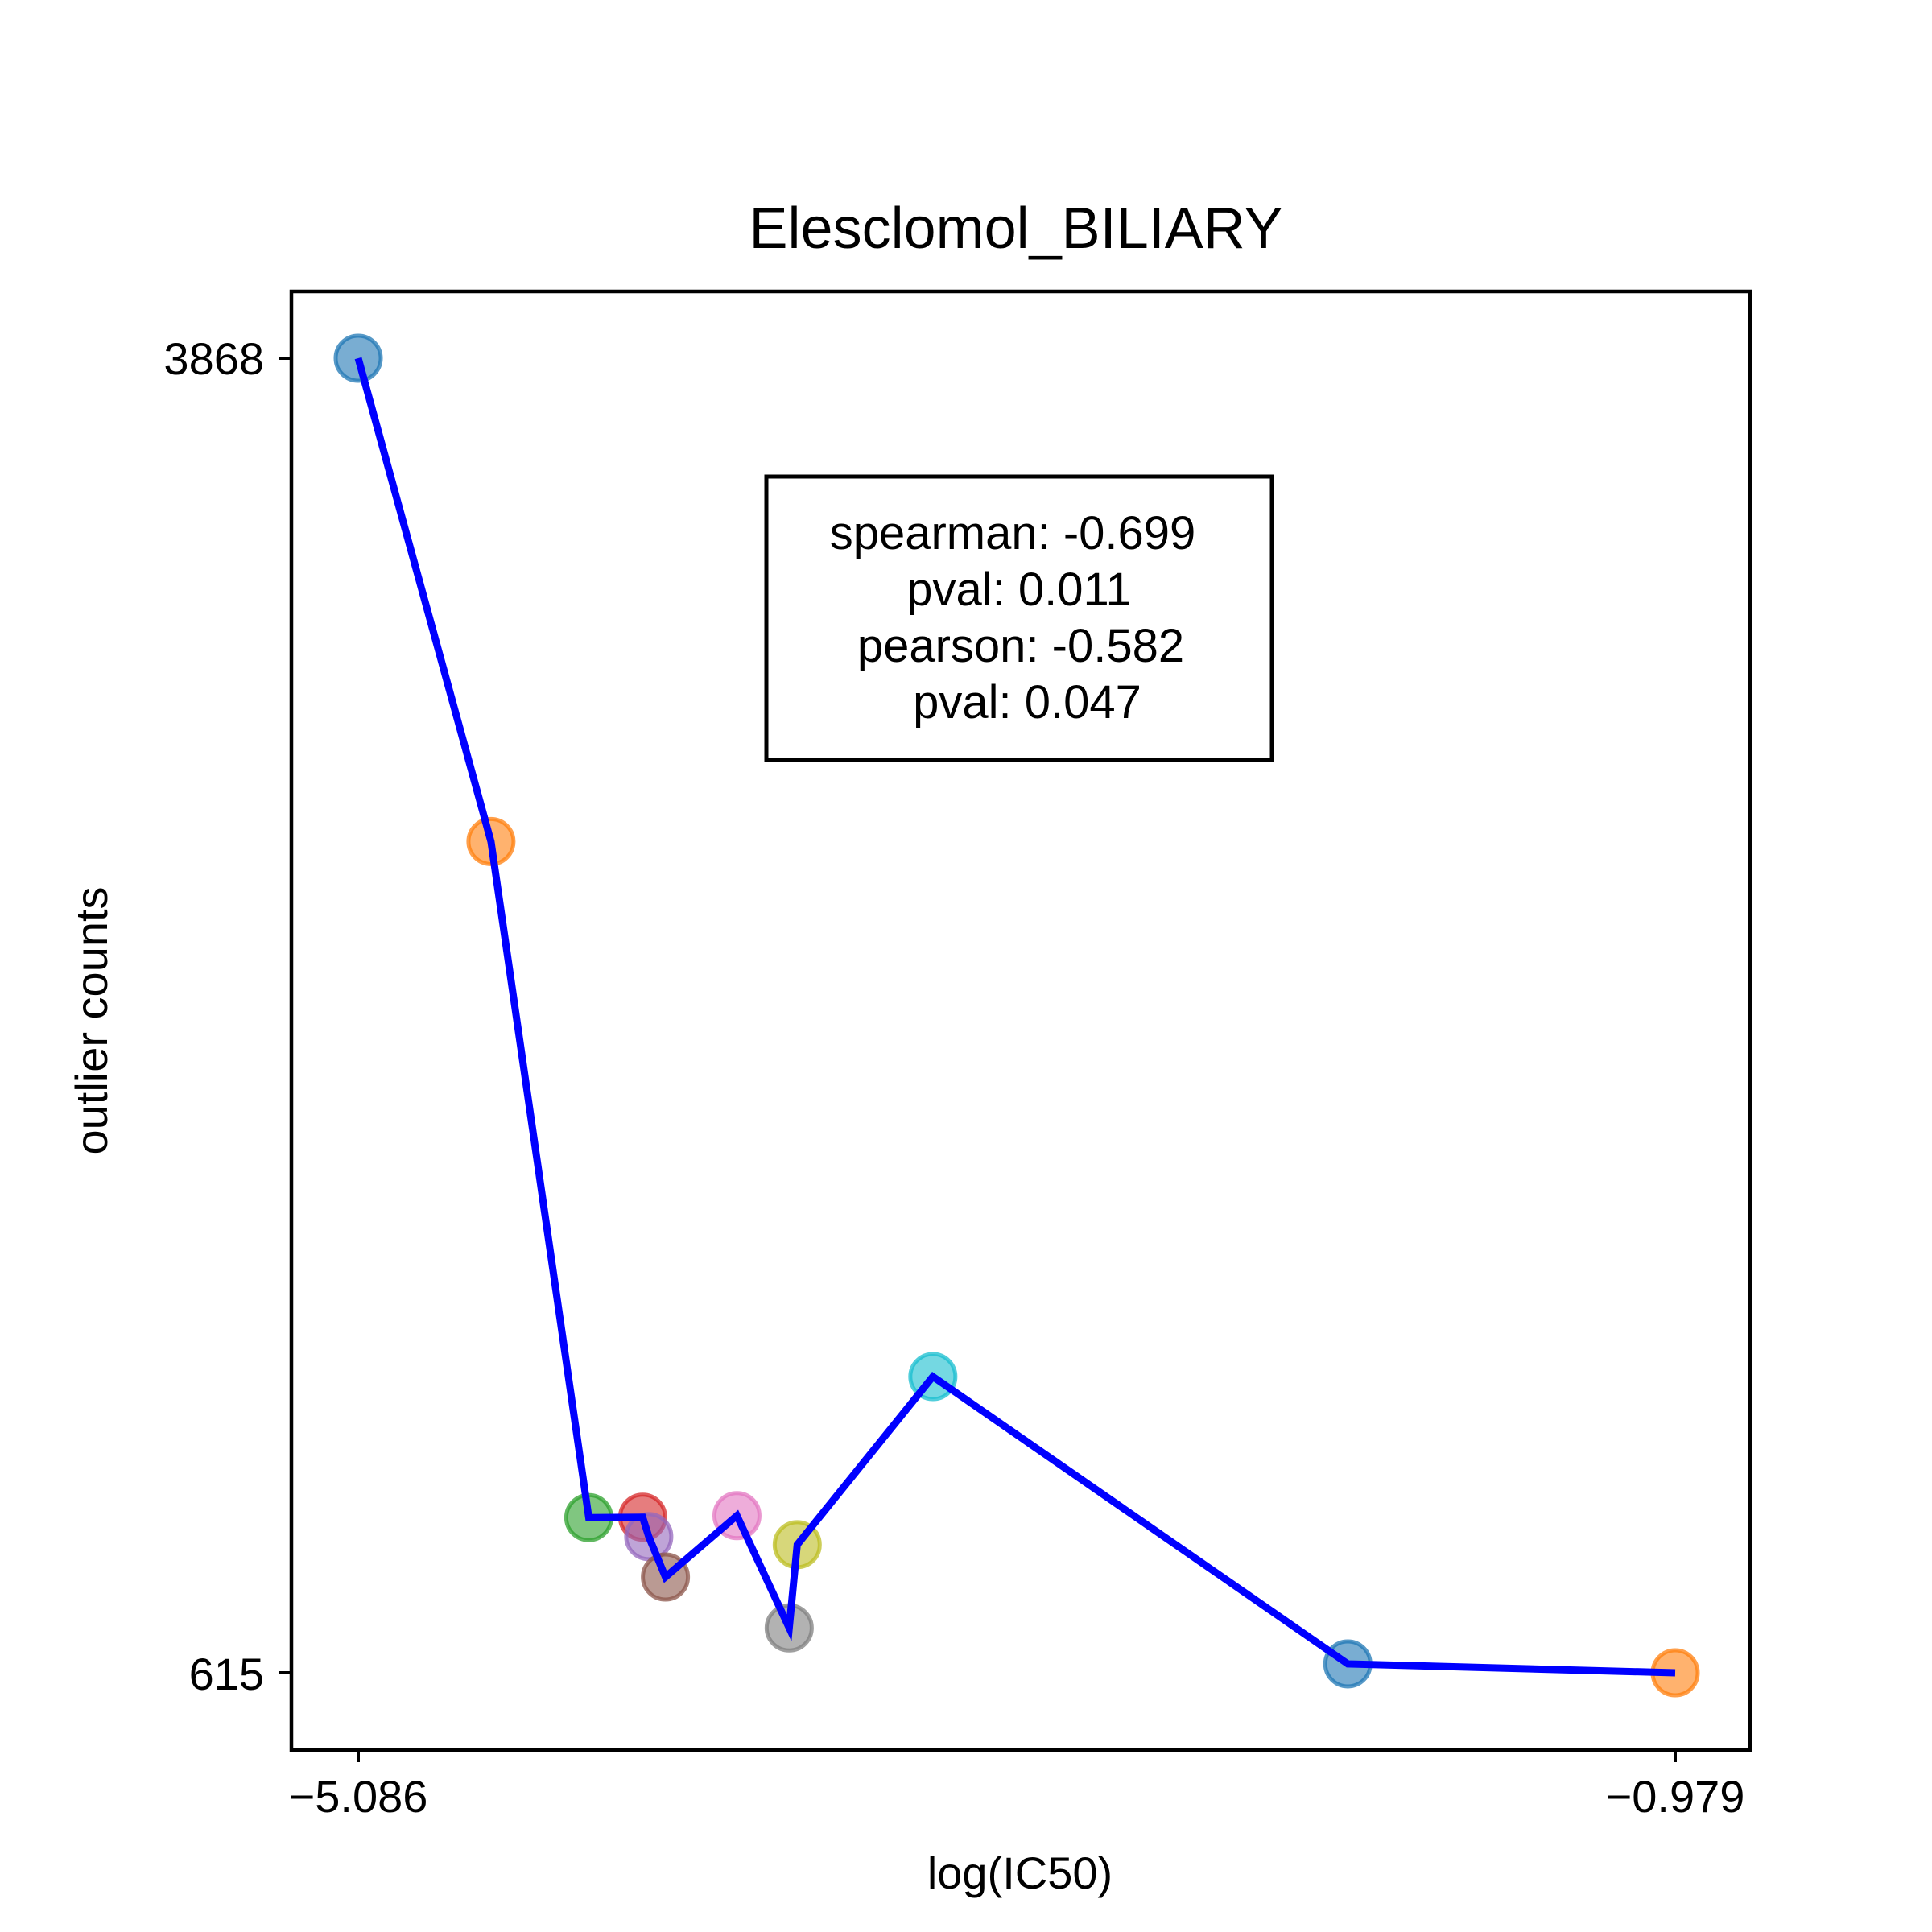 The image size is (1932, 1932). I want to click on x-axis-label: log(IC50), so click(1020, 1872).